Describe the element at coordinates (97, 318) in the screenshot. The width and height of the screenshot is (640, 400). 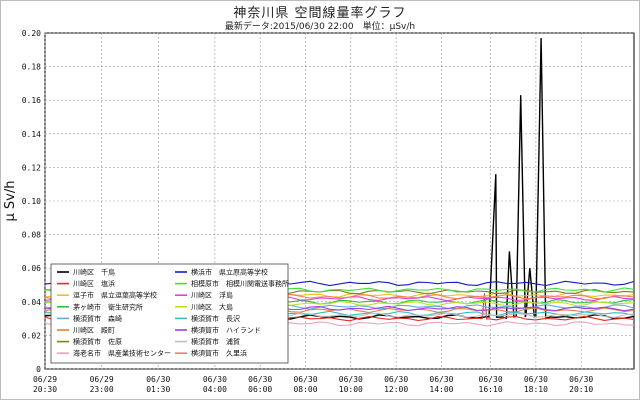
I see `legend-label: 横須賀市 森崎` at that location.